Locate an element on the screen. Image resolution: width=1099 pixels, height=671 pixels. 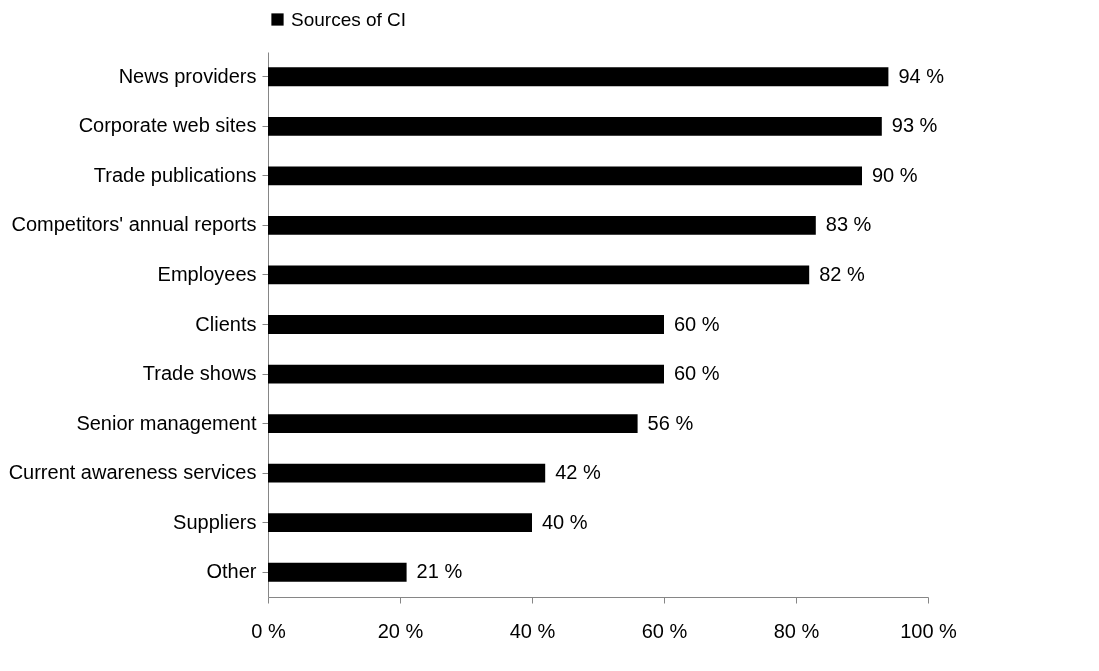
data-label: 82 % is located at coordinates (842, 273).